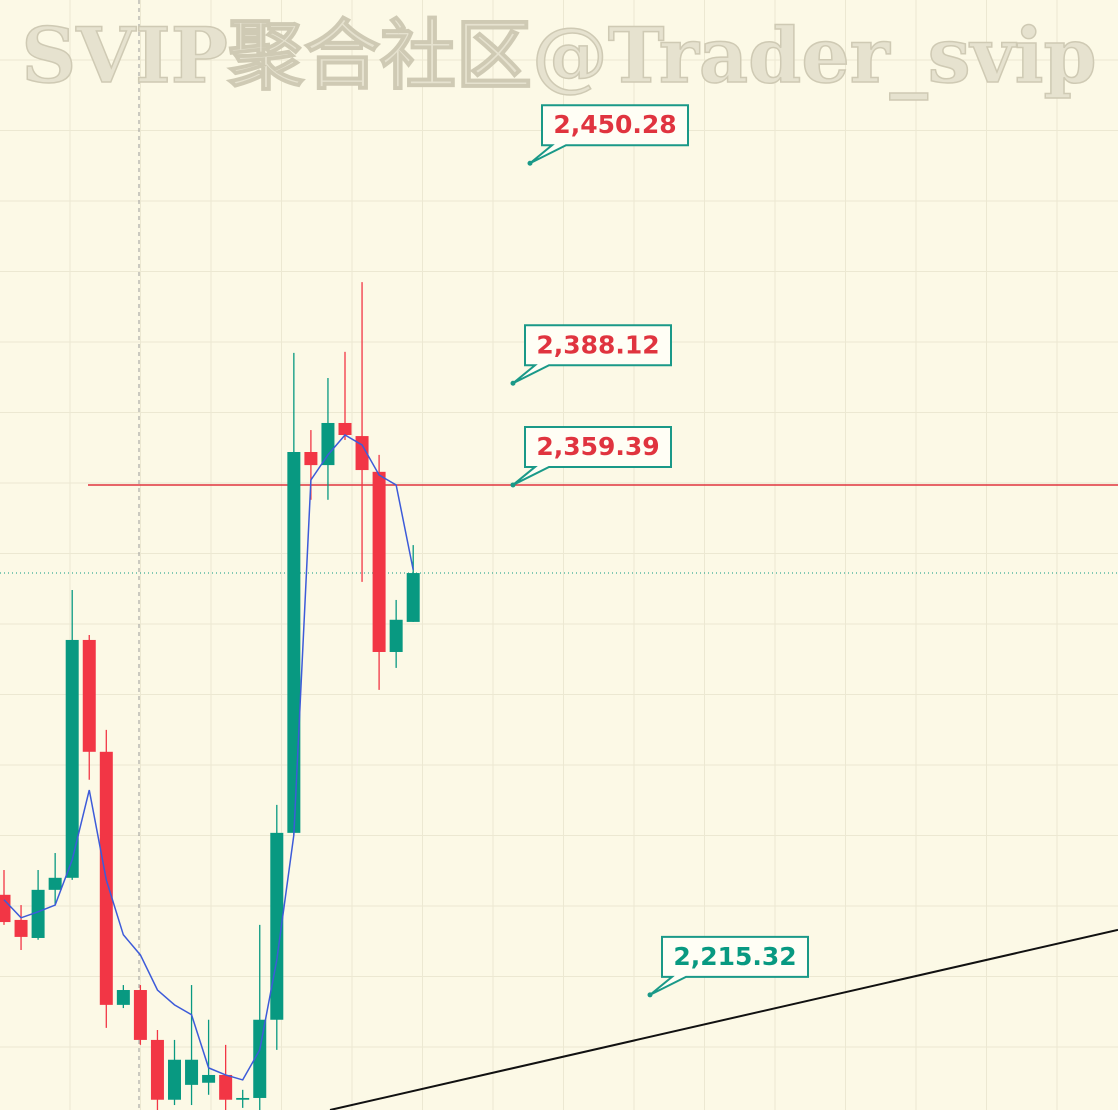  What do you see at coordinates (734, 956) in the screenshot?
I see `annotation-label: 2,215.32` at bounding box center [734, 956].